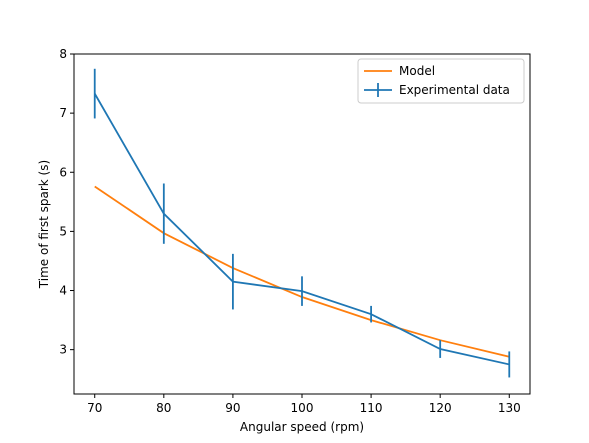 This screenshot has width=589, height=443. I want to click on legend-model-label: Model, so click(417, 71).